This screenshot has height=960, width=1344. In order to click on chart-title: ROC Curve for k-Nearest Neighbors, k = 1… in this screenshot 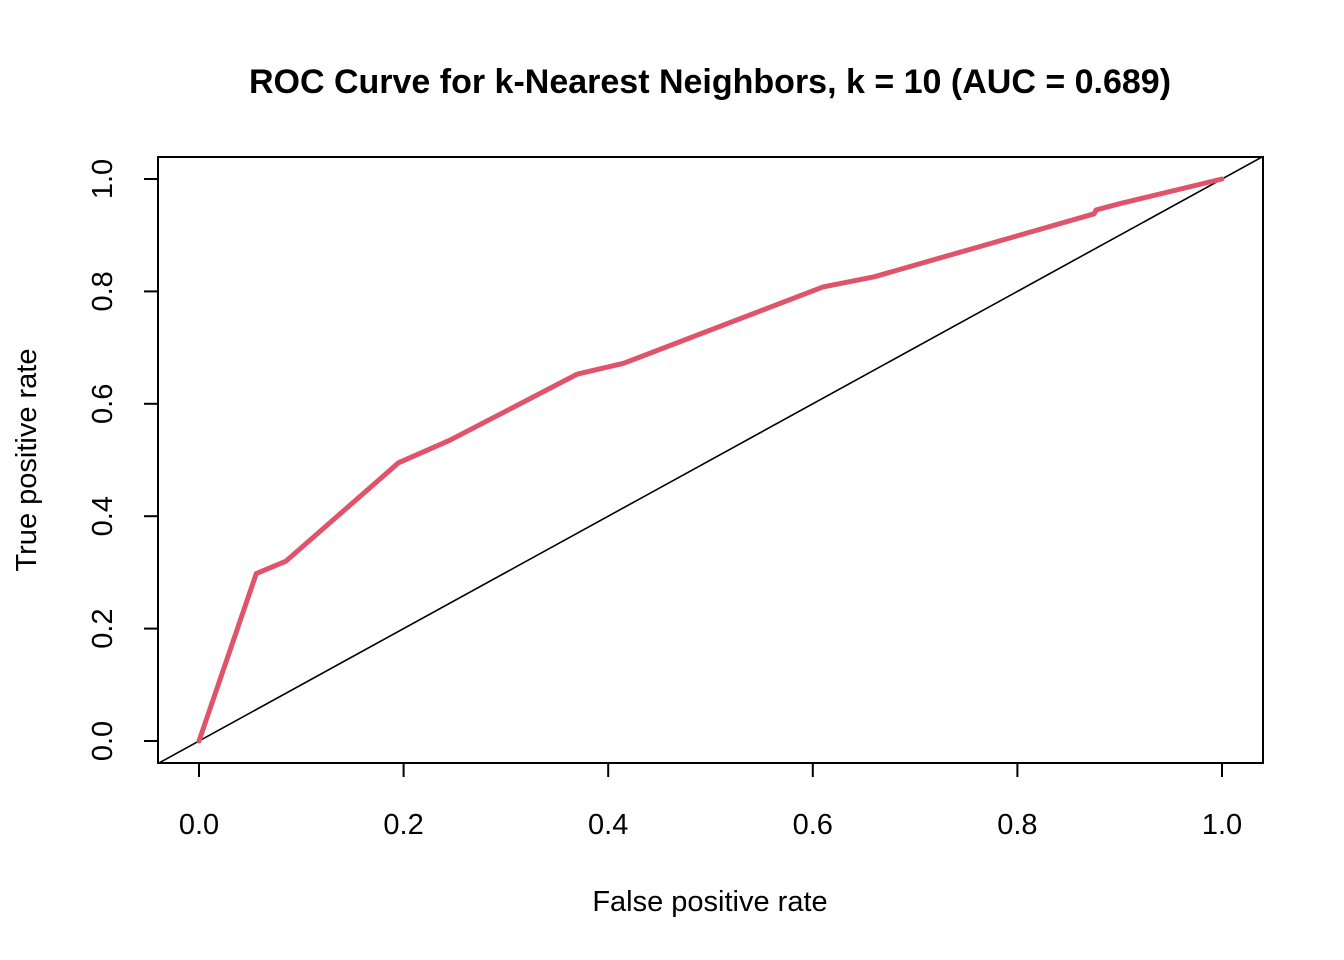, I will do `click(710, 82)`.